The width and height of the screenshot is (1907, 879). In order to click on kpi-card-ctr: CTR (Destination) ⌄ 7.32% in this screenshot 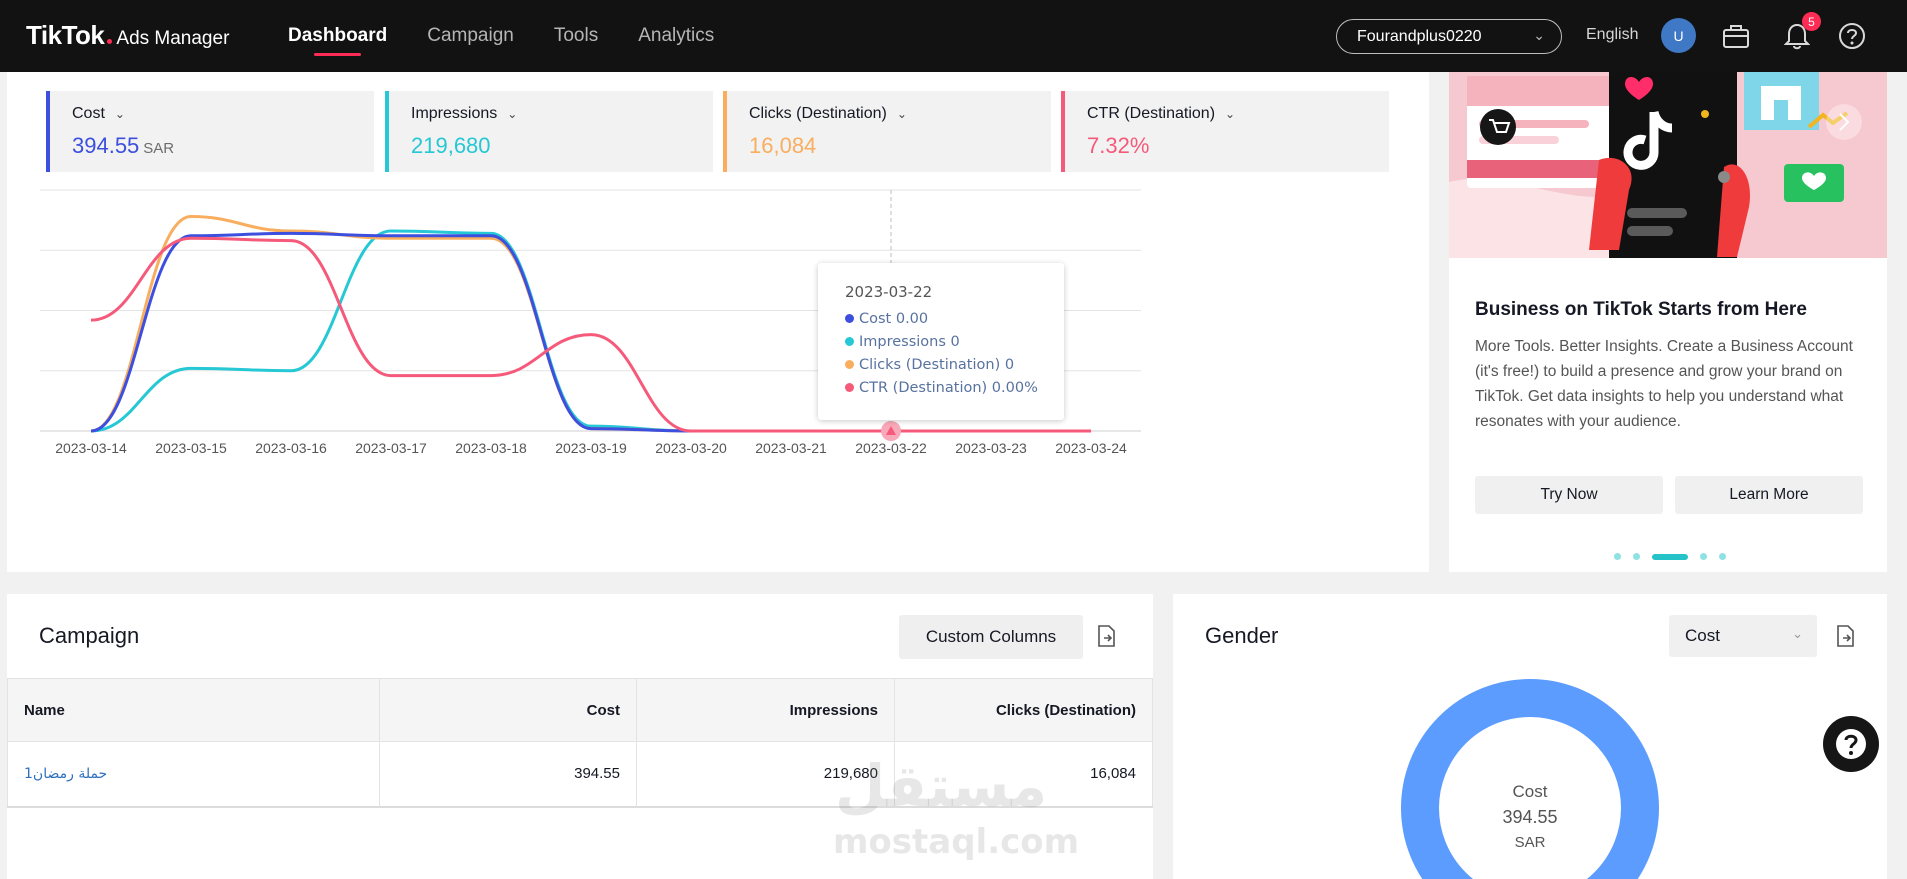, I will do `click(1225, 131)`.